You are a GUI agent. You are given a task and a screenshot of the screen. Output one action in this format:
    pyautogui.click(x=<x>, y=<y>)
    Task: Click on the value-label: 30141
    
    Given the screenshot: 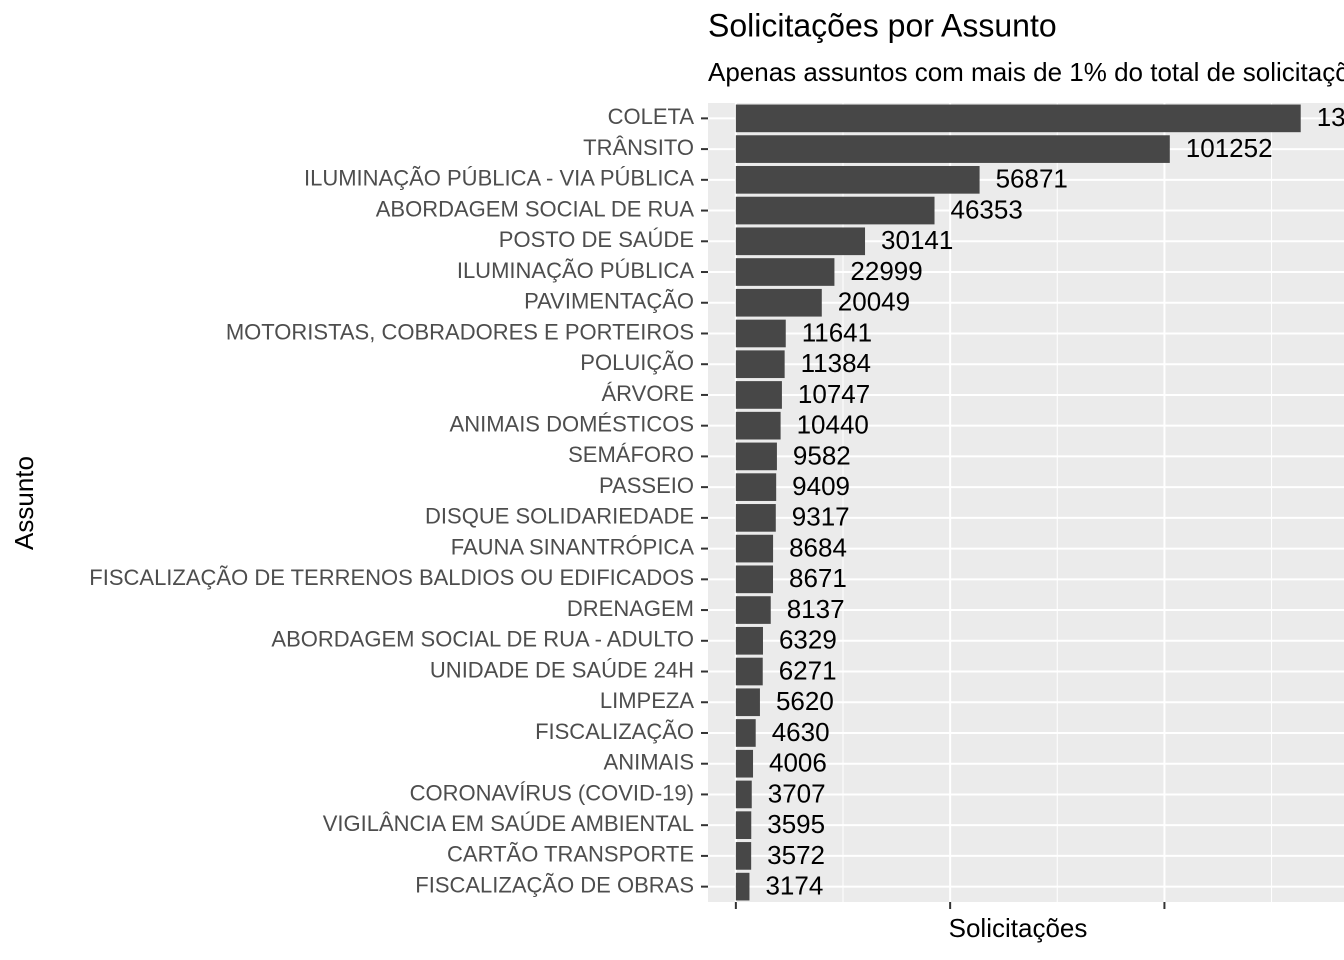 What is the action you would take?
    pyautogui.click(x=917, y=240)
    